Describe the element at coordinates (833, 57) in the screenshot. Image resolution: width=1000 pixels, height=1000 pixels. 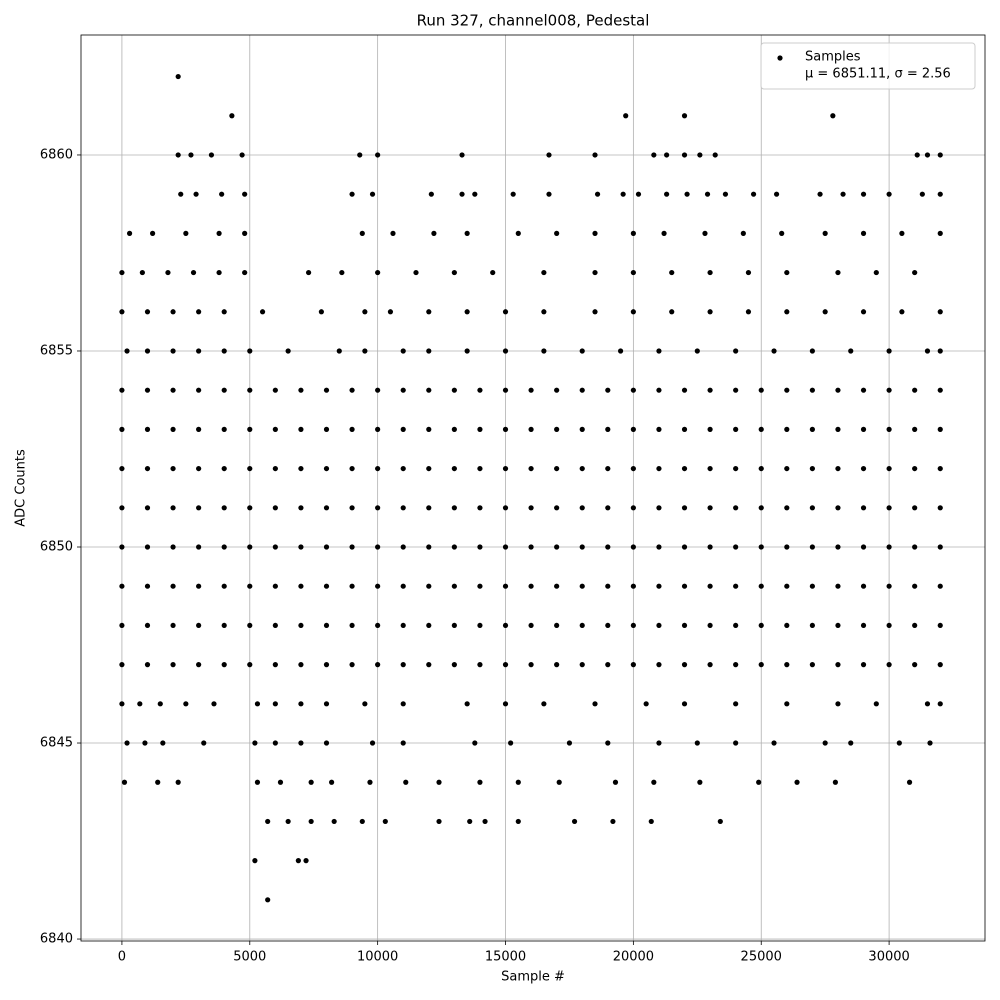
I see `legend-label: Samples` at that location.